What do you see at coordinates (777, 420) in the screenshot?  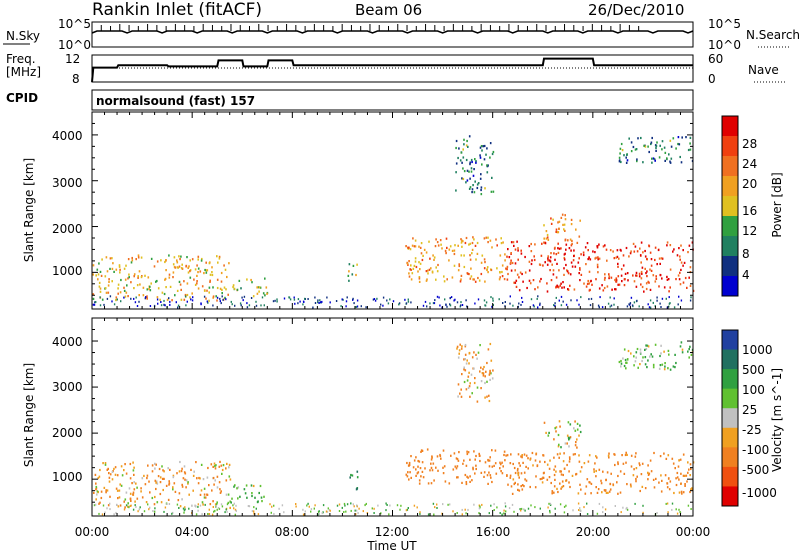 I see `velocity-cbar-label: Velocity [m s^-1]` at bounding box center [777, 420].